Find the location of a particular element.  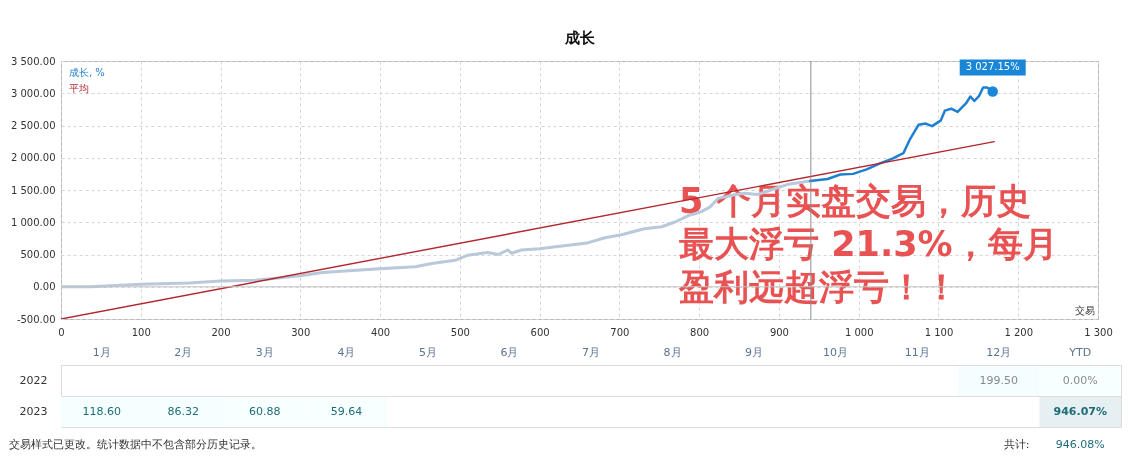

x-tick-label: 400 is located at coordinates (381, 332).